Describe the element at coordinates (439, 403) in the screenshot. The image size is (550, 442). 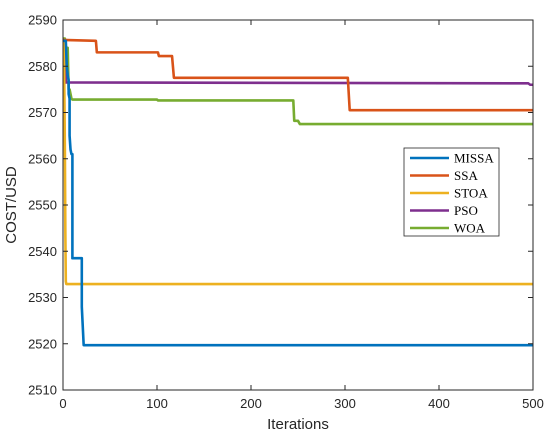
I see `x-tick-label: 400` at that location.